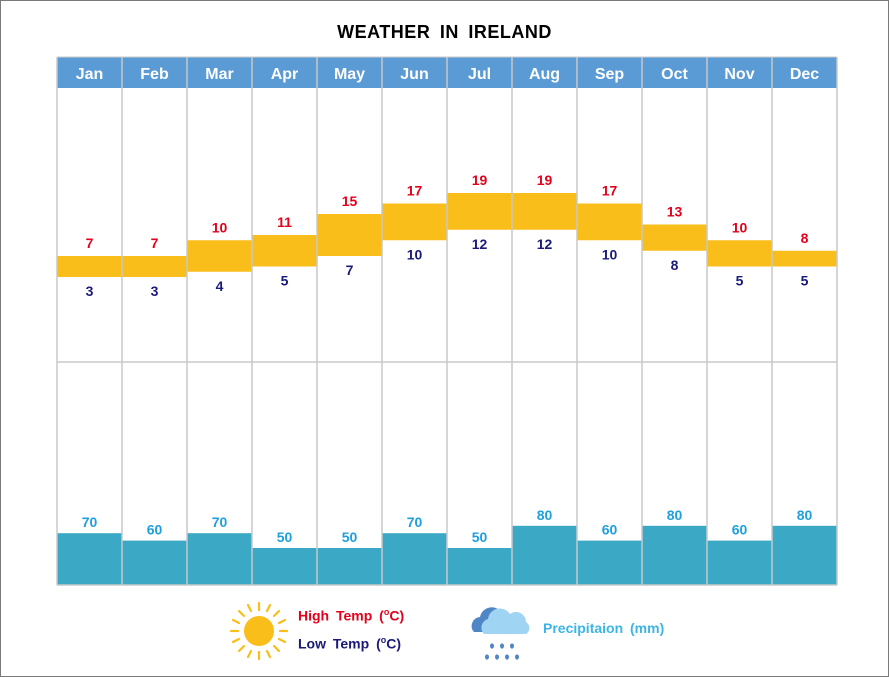 This screenshot has width=889, height=677. Describe the element at coordinates (285, 74) in the screenshot. I see `month-label-apr: Apr` at that location.